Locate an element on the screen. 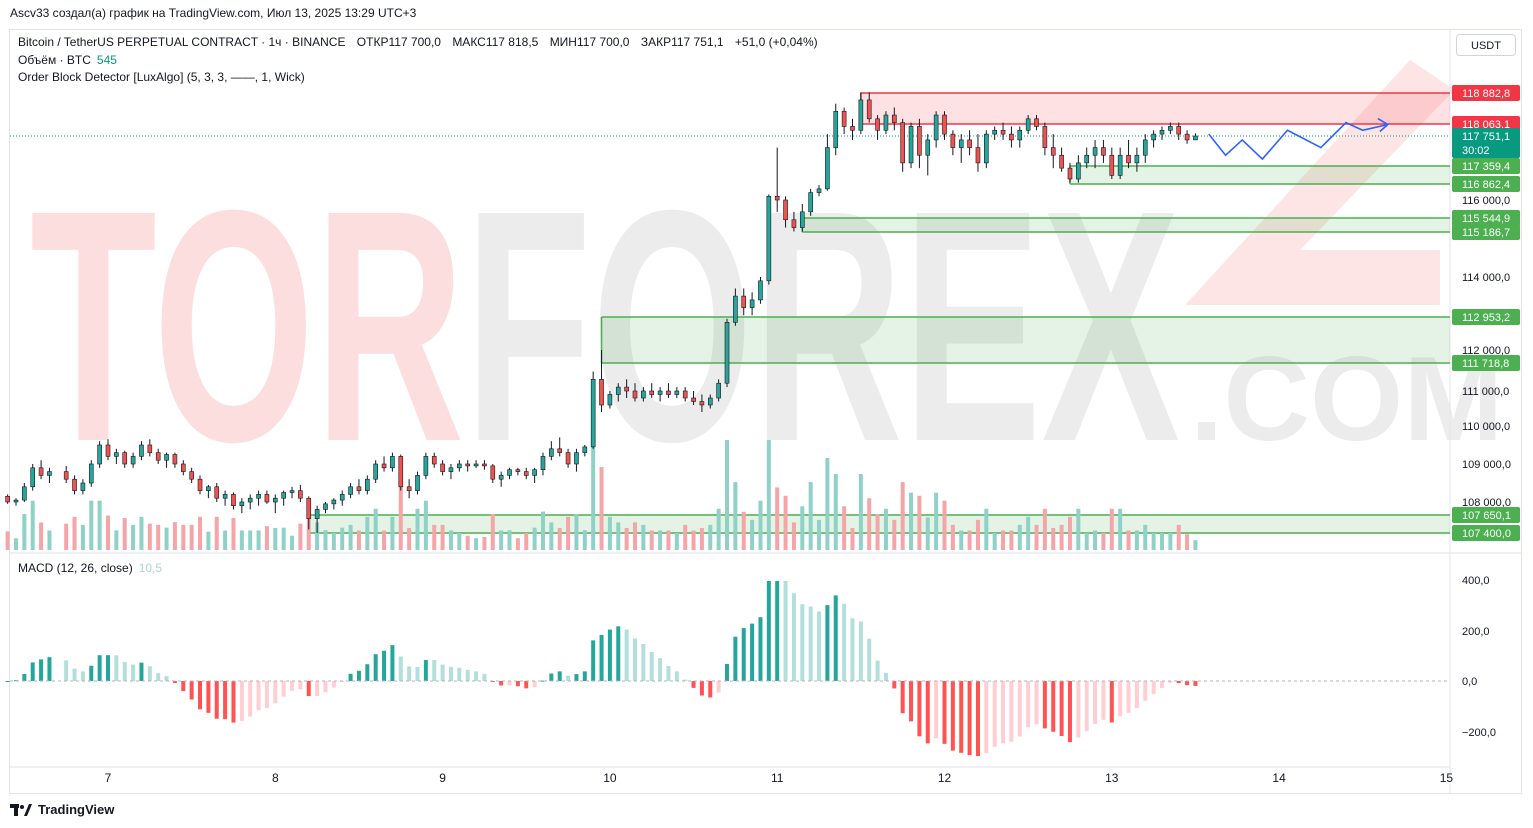 The height and width of the screenshot is (828, 1533). tradingview-label: TradingView is located at coordinates (76, 809).